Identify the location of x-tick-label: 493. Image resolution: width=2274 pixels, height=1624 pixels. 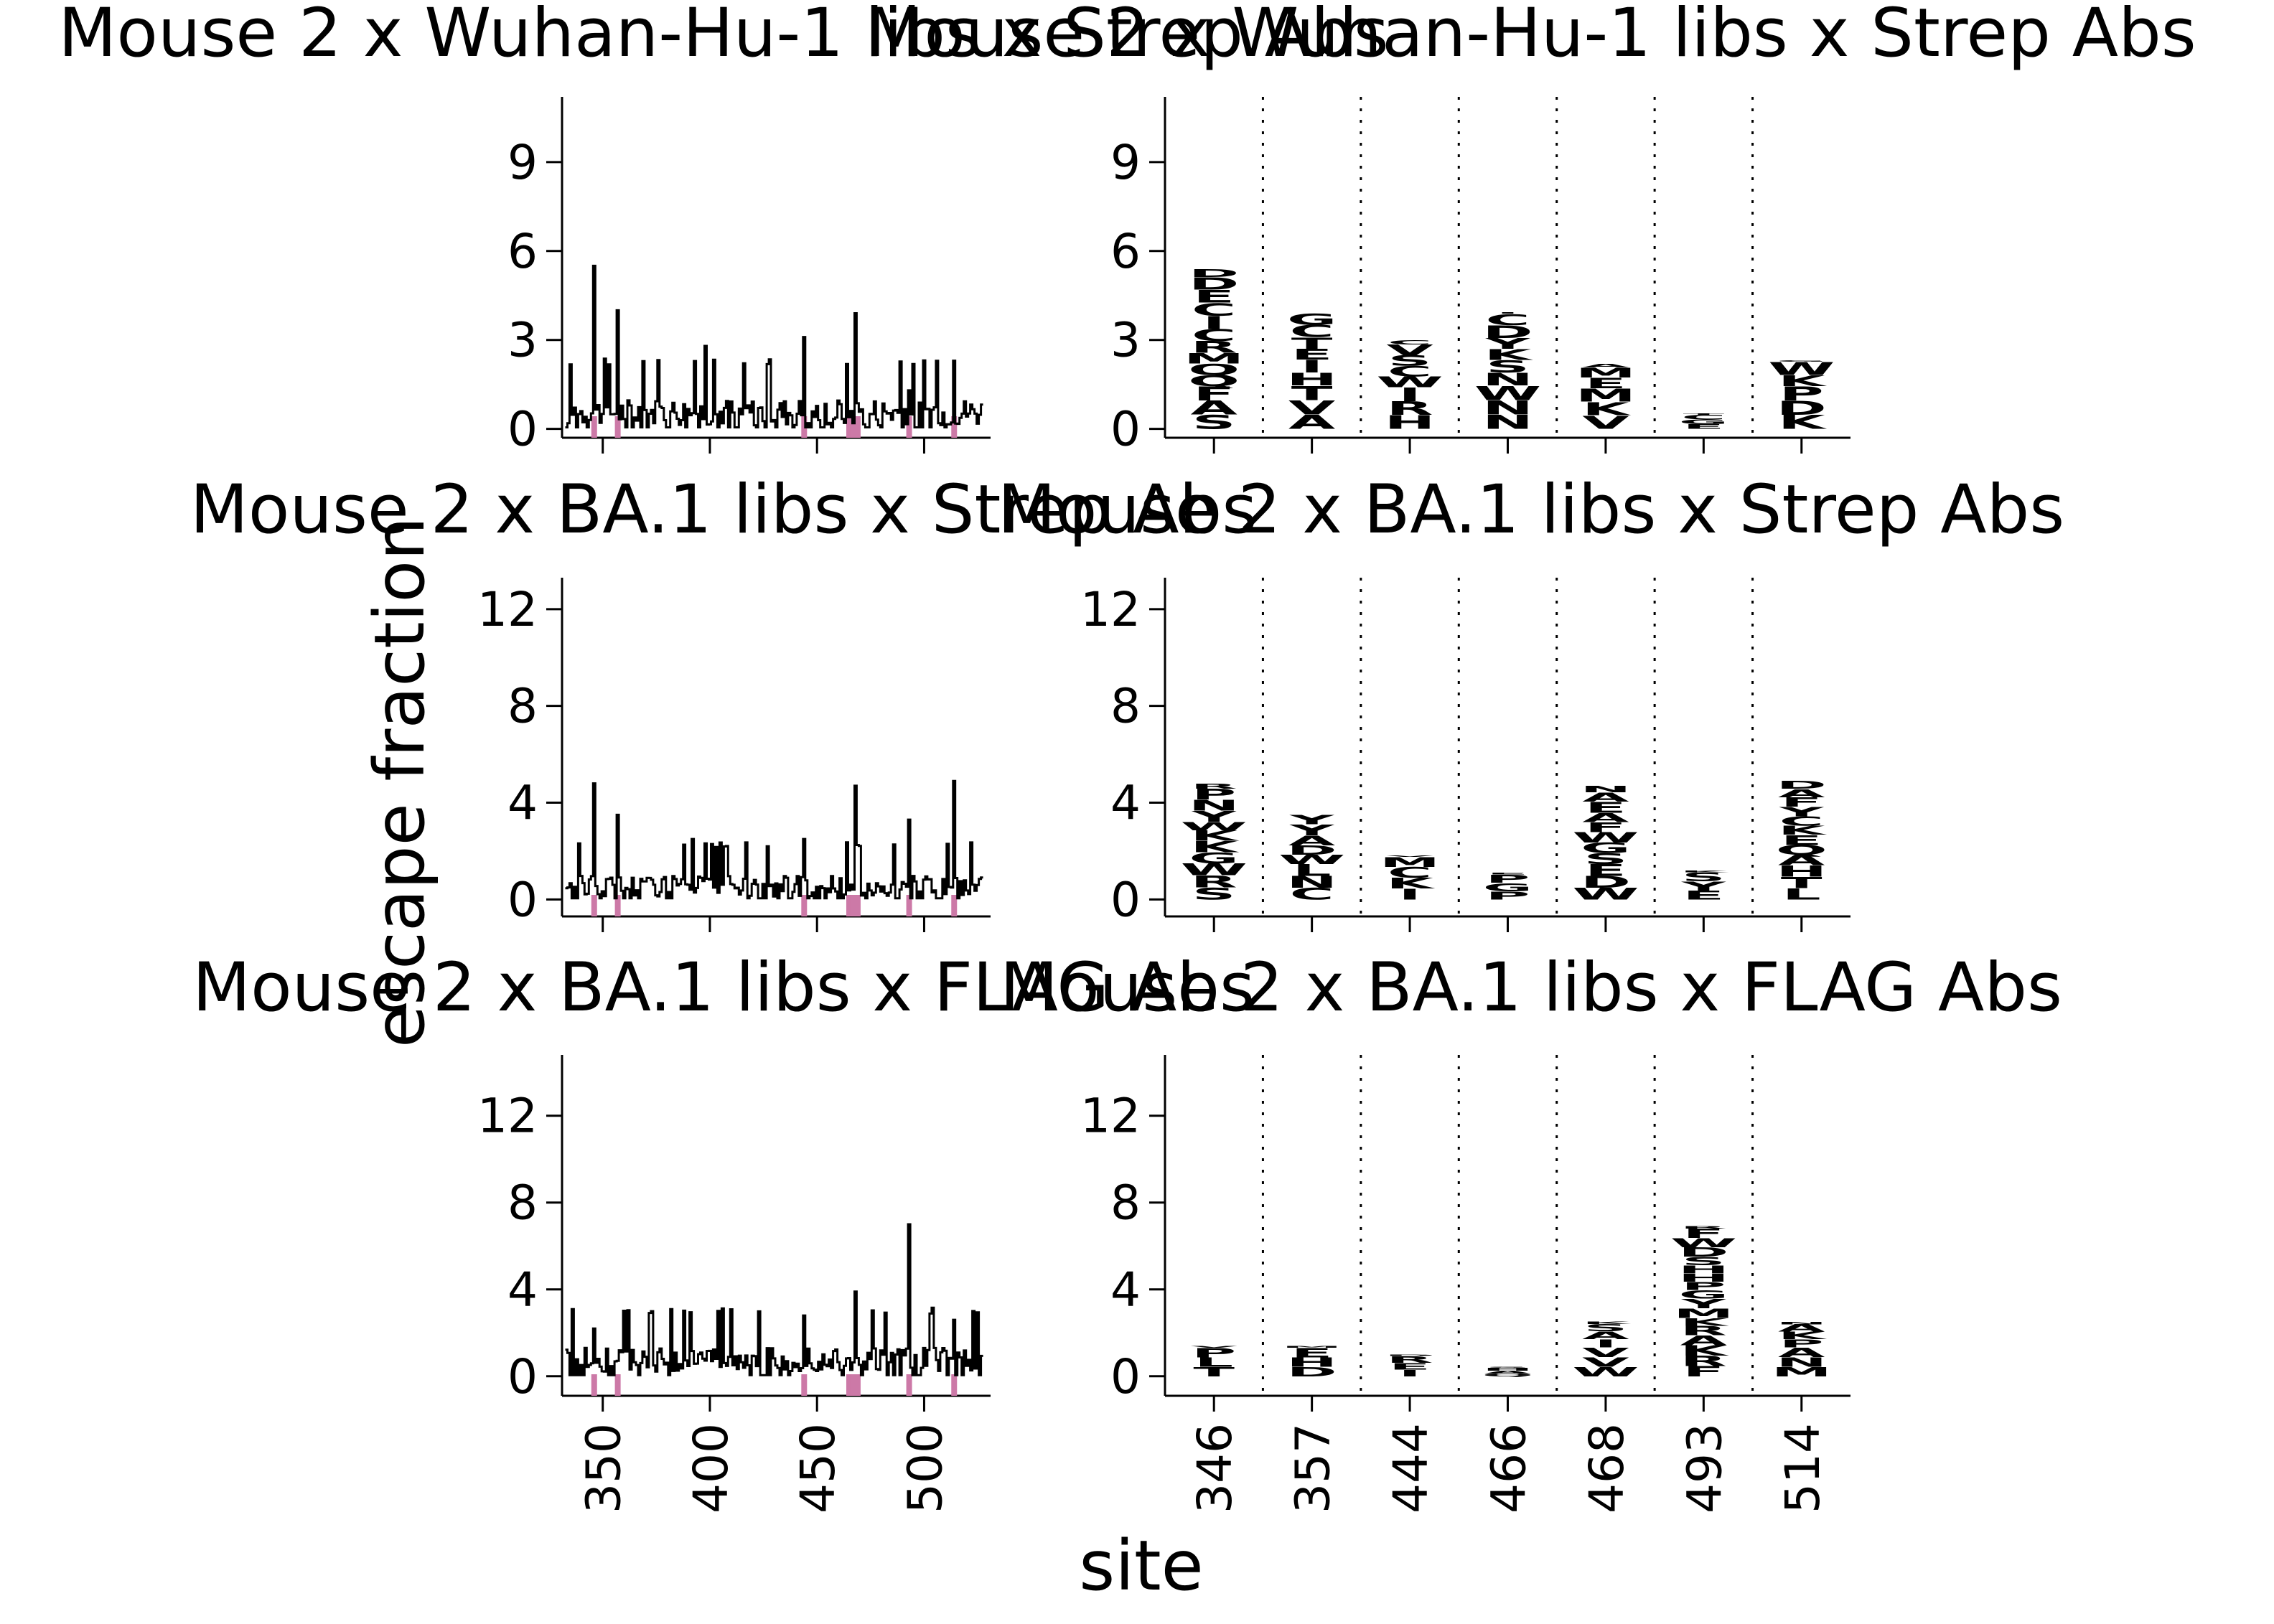
(1704, 1468).